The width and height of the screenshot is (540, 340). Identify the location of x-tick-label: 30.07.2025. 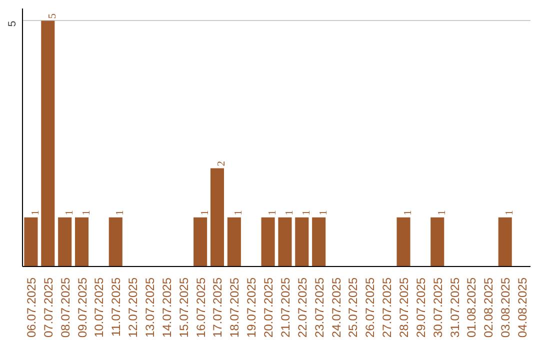
(437, 307).